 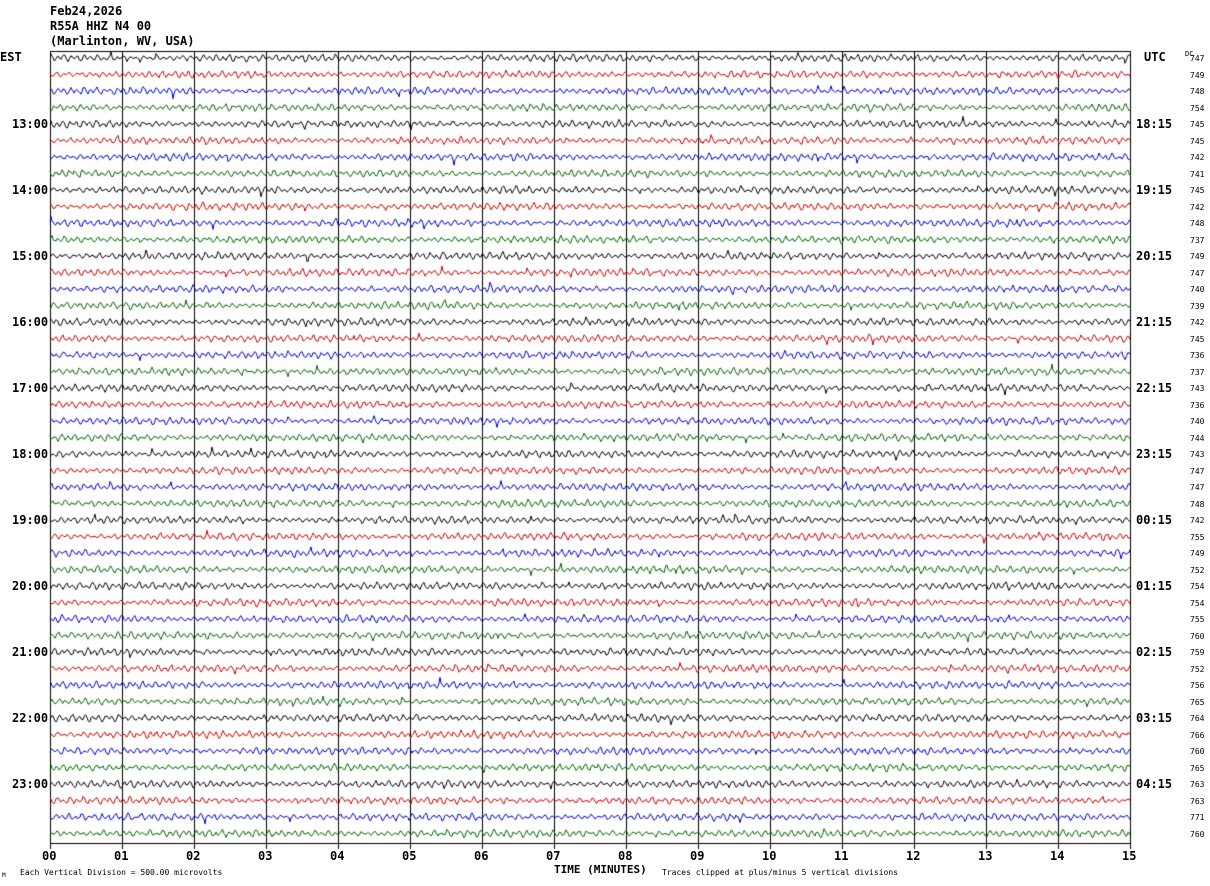 I want to click on x-axis-title: TIME (MINUTES), so click(x=600, y=869).